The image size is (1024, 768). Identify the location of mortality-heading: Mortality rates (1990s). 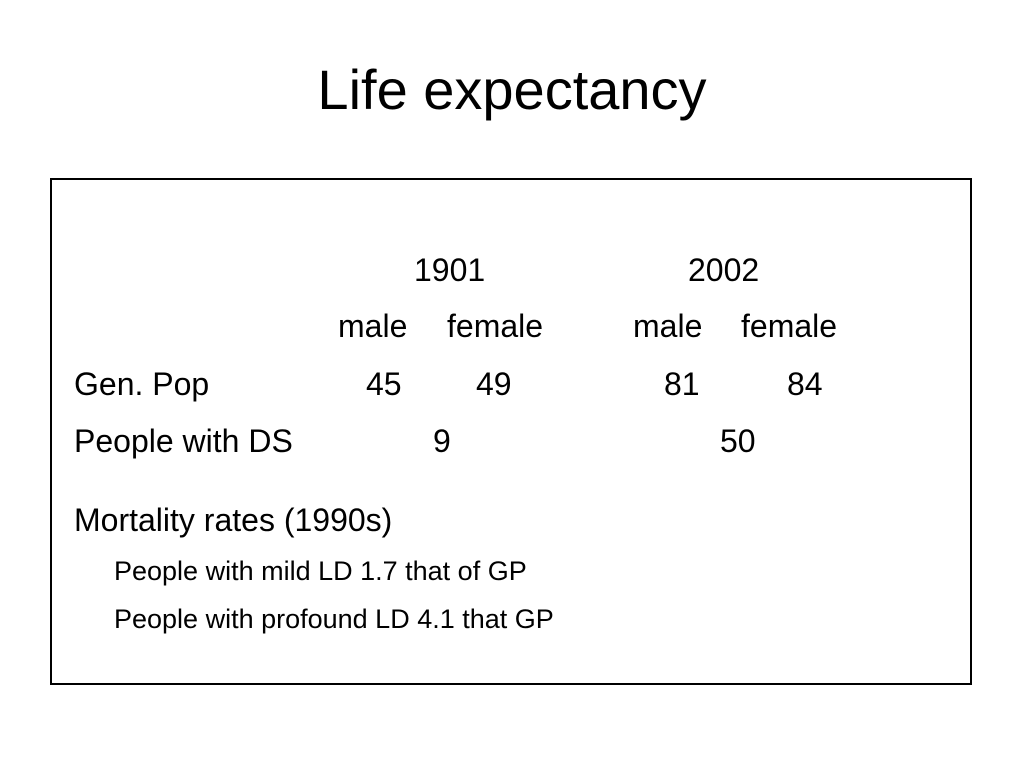
(233, 520).